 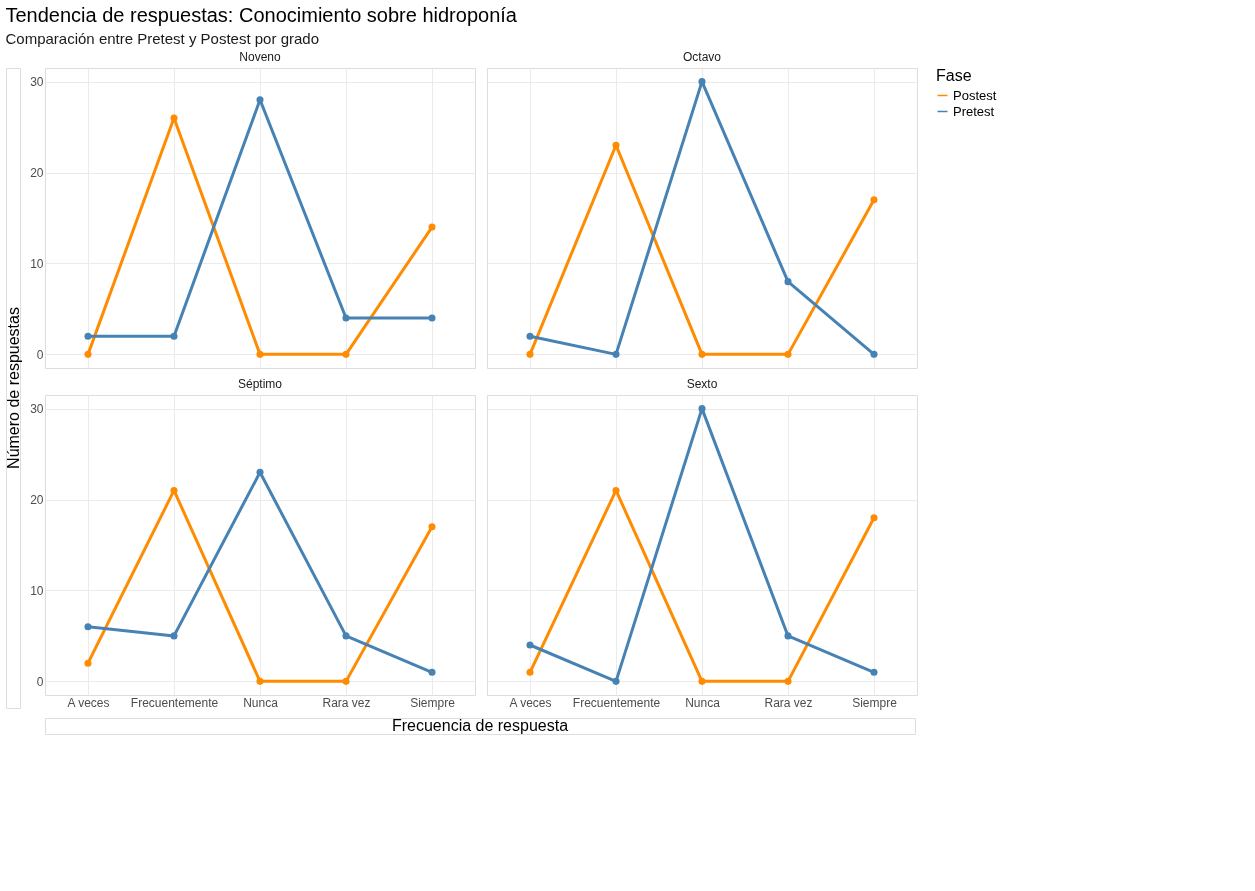 I want to click on text: Comparación entre Pretest y Postest por grado, so click(x=162, y=38).